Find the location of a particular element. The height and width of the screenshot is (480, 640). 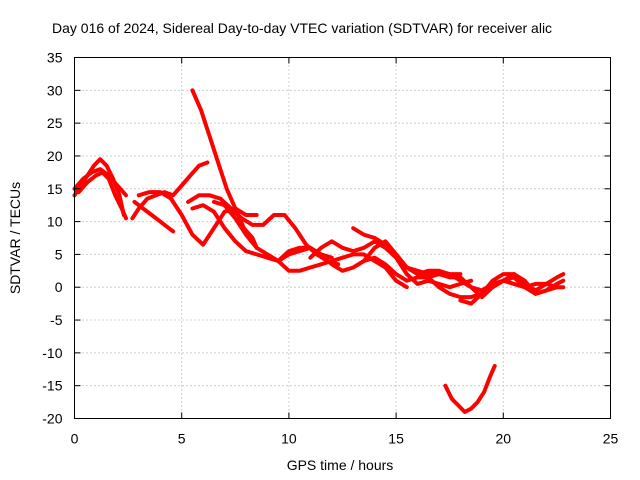

x-tick-label: 0 is located at coordinates (75, 439).